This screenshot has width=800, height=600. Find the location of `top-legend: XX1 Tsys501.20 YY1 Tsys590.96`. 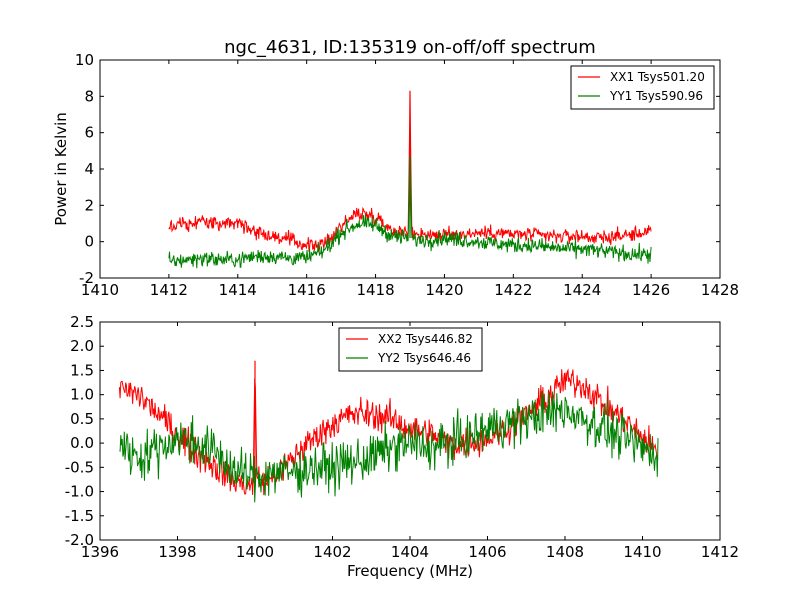

top-legend: XX1 Tsys501.20 YY1 Tsys590.96 is located at coordinates (642, 87).